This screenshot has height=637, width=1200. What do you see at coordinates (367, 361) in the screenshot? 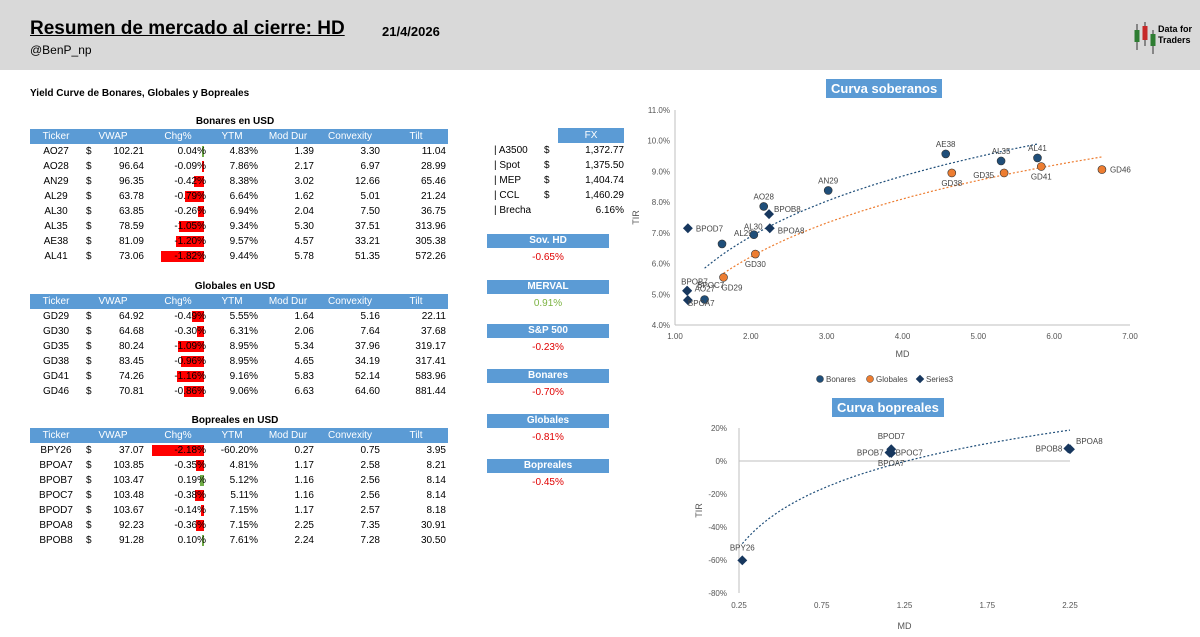
I see `convexity-cell: 34.19` at bounding box center [367, 361].